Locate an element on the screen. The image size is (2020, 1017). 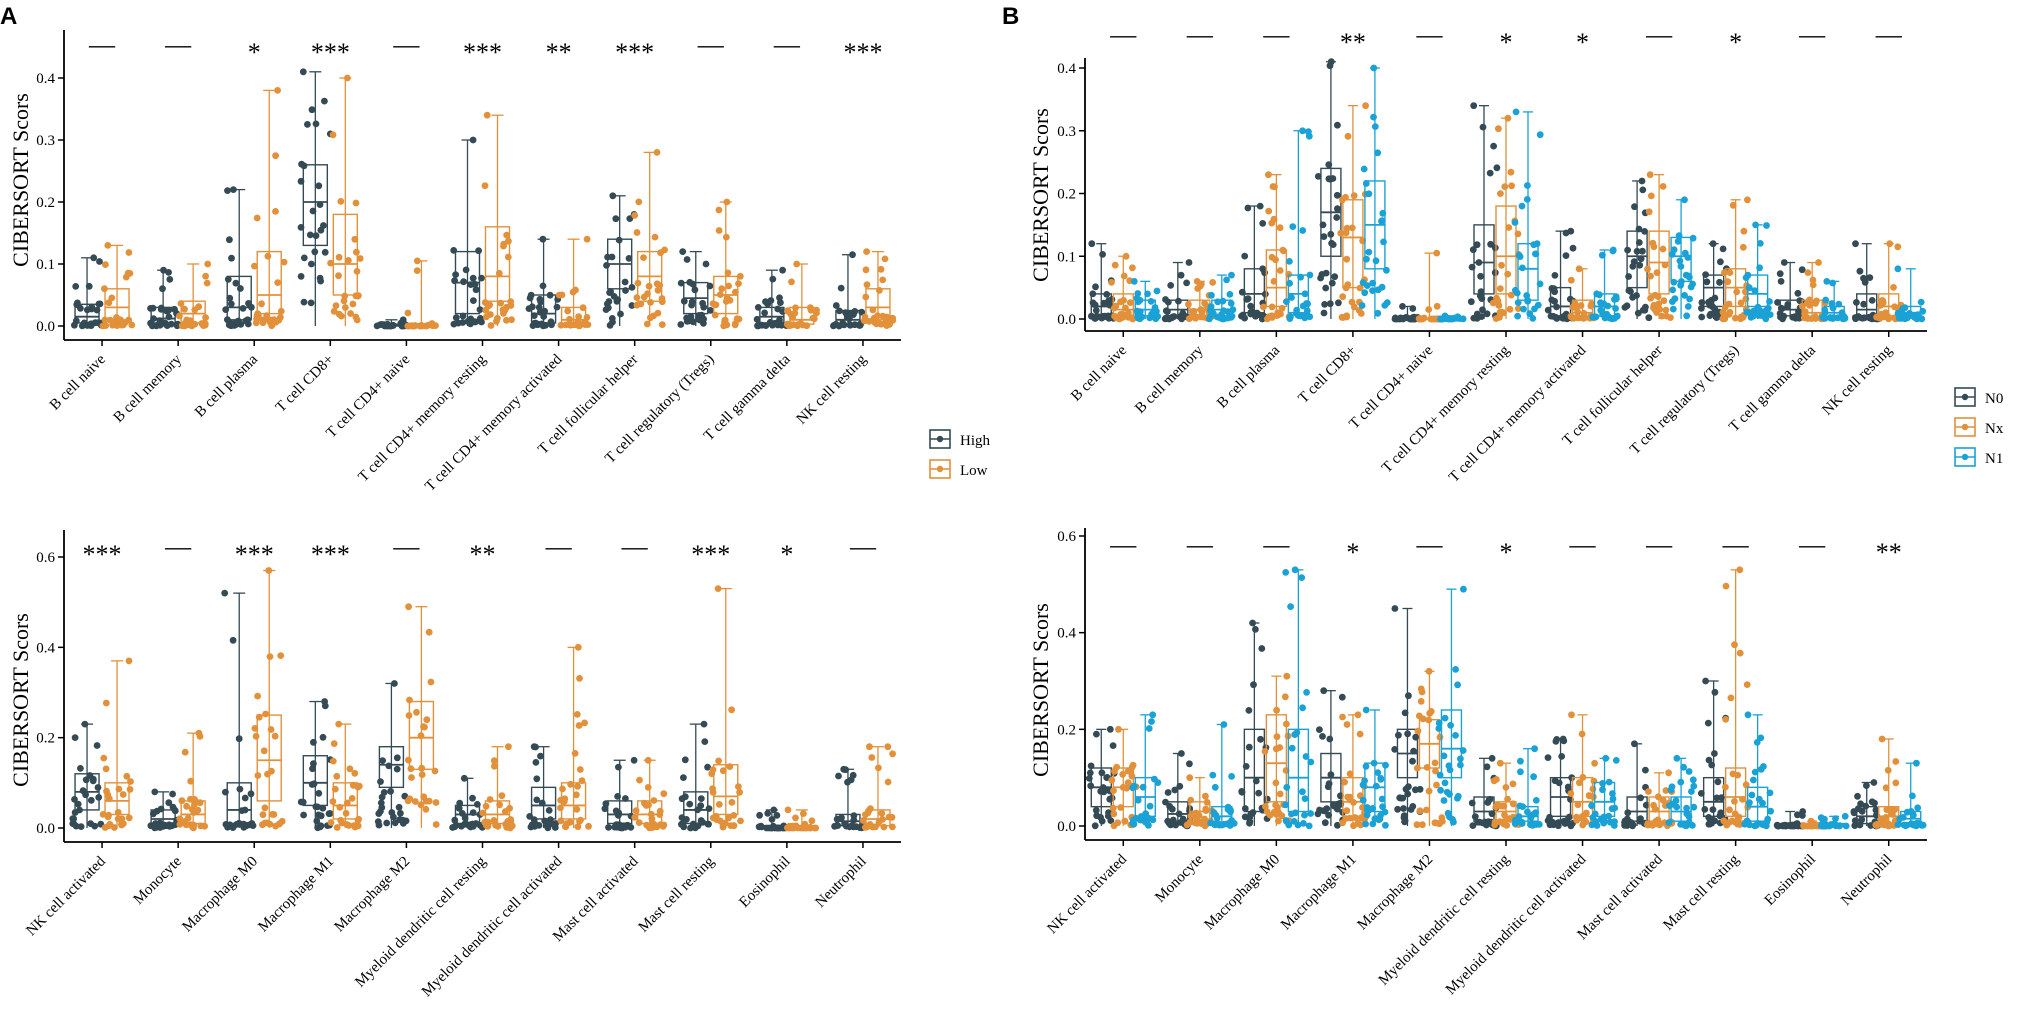
x-tick-label-myeloid-dendritic-cell-resting: Myeloid dendritic cell resting is located at coordinates (420, 921).